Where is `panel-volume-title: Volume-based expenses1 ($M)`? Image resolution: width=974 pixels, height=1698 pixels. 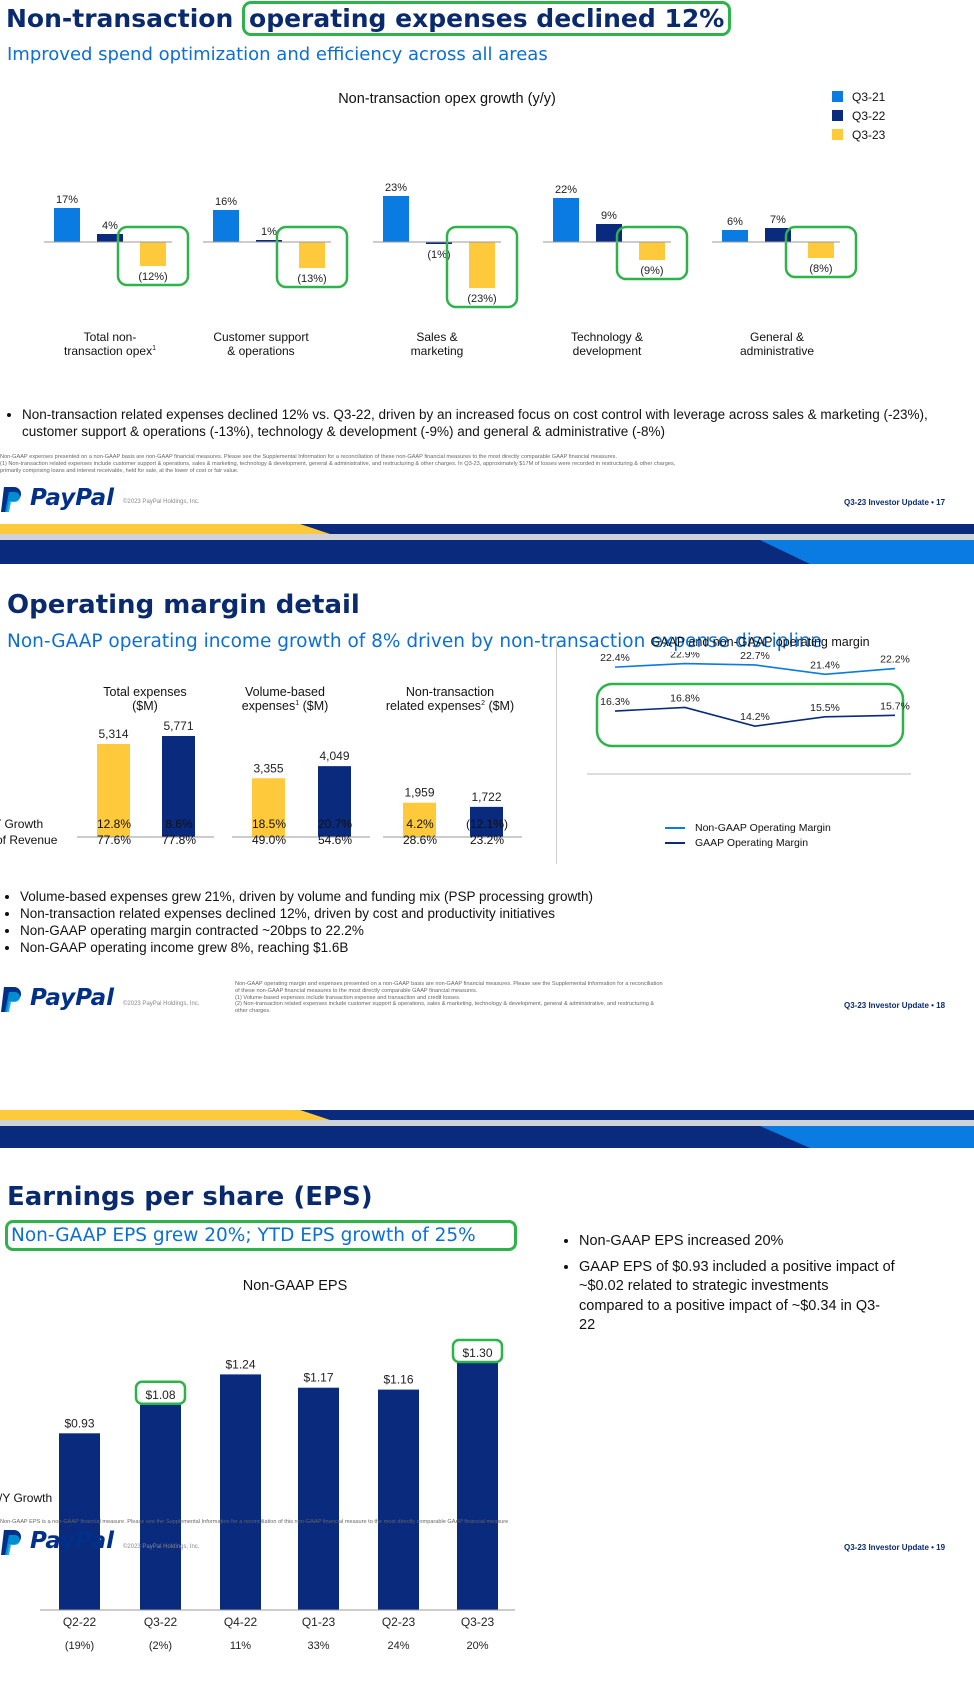
panel-volume-title: Volume-based expenses1 ($M) is located at coordinates (285, 699).